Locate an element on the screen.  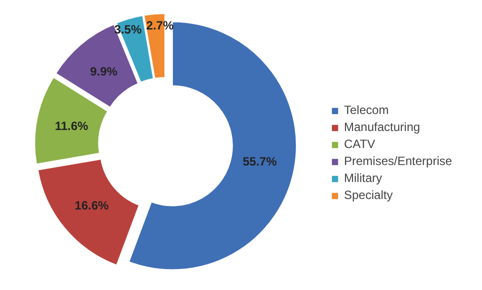
data-label: 16.6% is located at coordinates (92, 205).